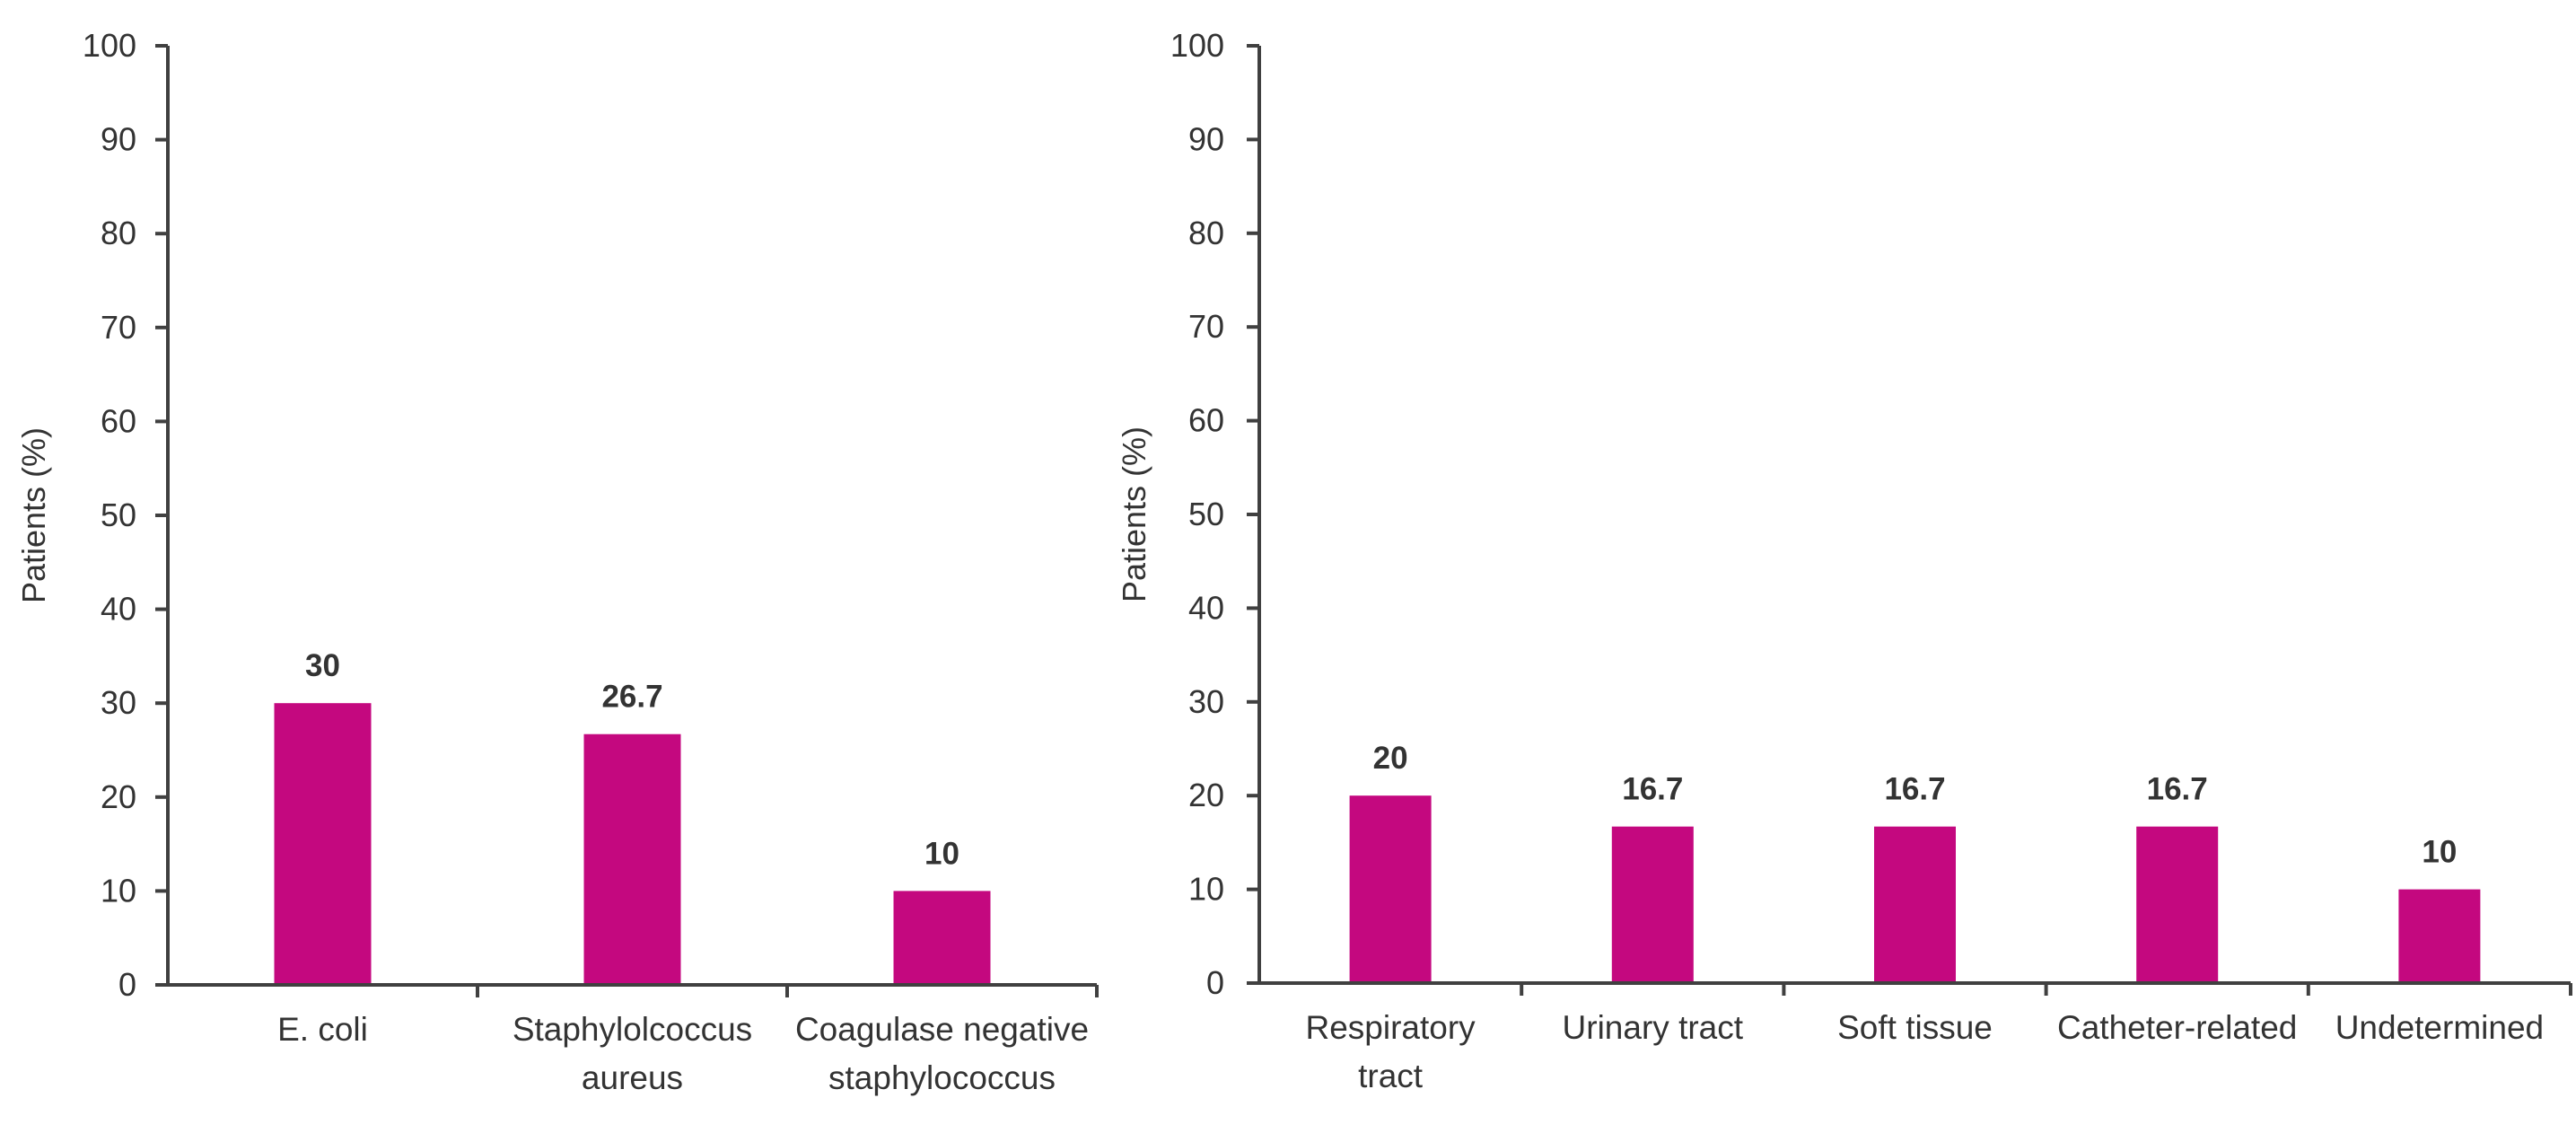  What do you see at coordinates (1915, 1027) in the screenshot?
I see `x-tick-label: Soft tissue` at bounding box center [1915, 1027].